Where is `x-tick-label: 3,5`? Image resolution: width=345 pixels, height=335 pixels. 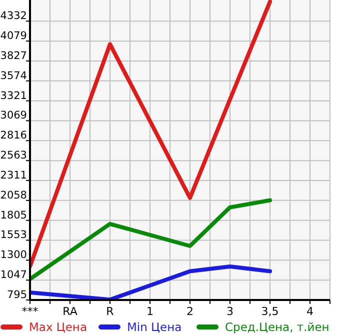 x-tick-label: 3,5 is located at coordinates (270, 311).